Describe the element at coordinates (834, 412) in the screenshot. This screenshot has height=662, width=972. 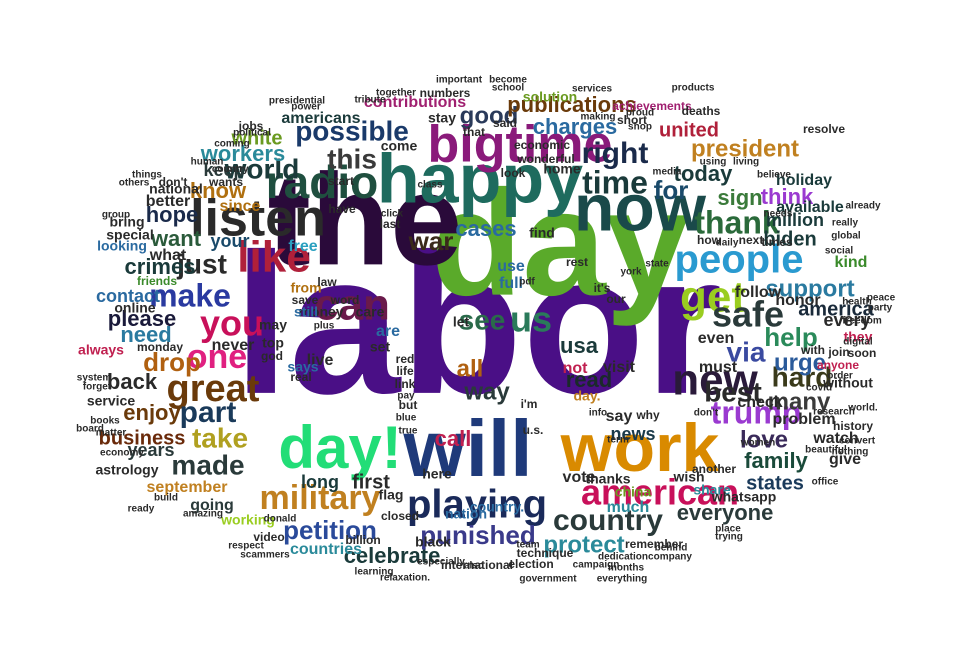
I see `word-research: research` at that location.